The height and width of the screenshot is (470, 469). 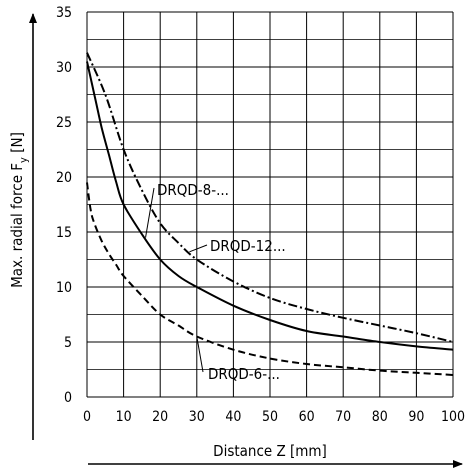 What do you see at coordinates (270, 451) in the screenshot?
I see `x-axis-title: Distance Z [mm]` at bounding box center [270, 451].